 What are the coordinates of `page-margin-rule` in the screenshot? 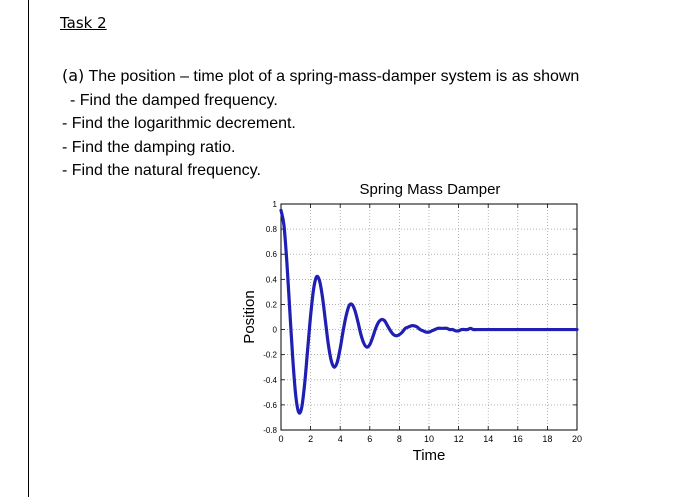 It's located at (28, 248).